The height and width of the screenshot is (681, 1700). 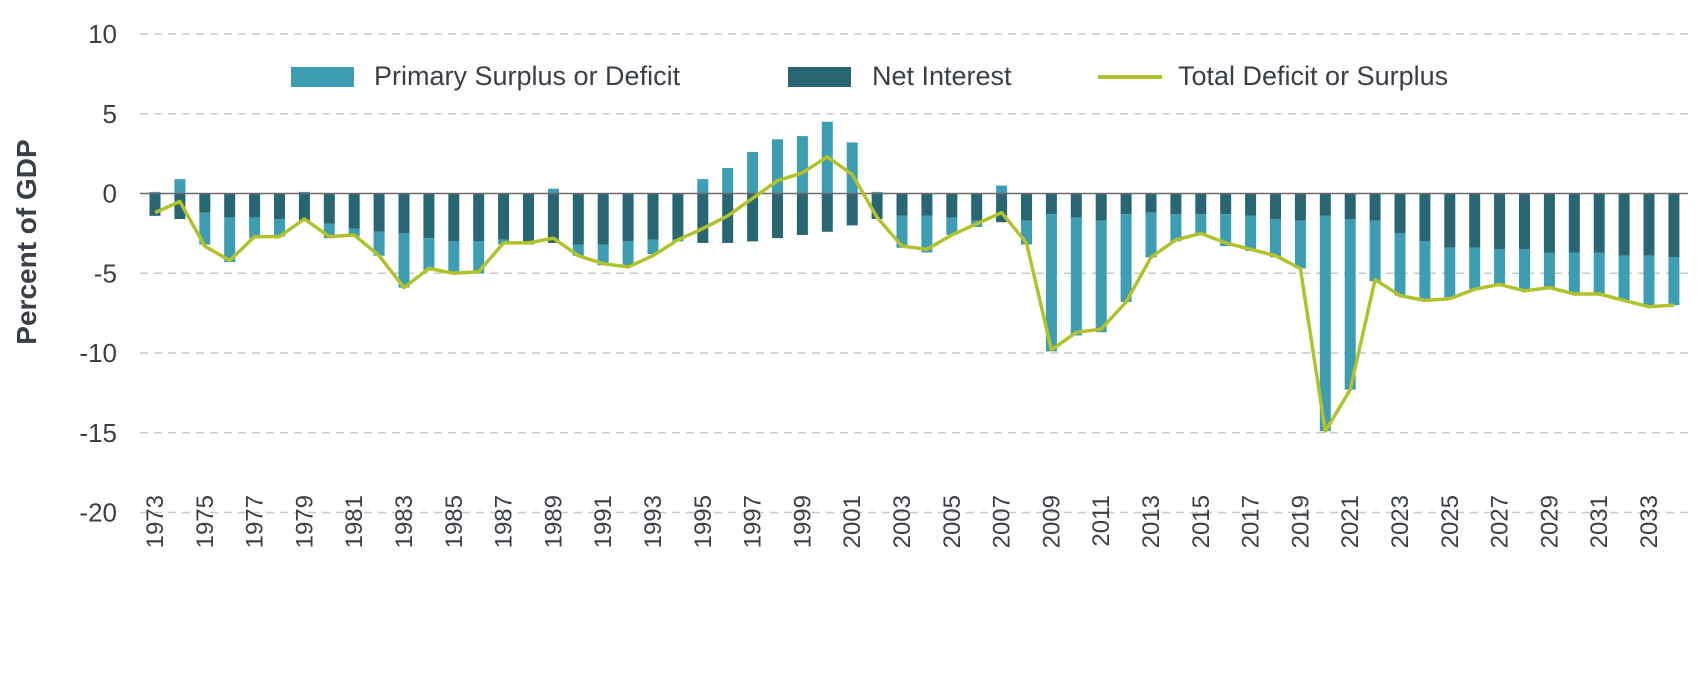 I want to click on x-tick-label: 2033, so click(x=1649, y=521).